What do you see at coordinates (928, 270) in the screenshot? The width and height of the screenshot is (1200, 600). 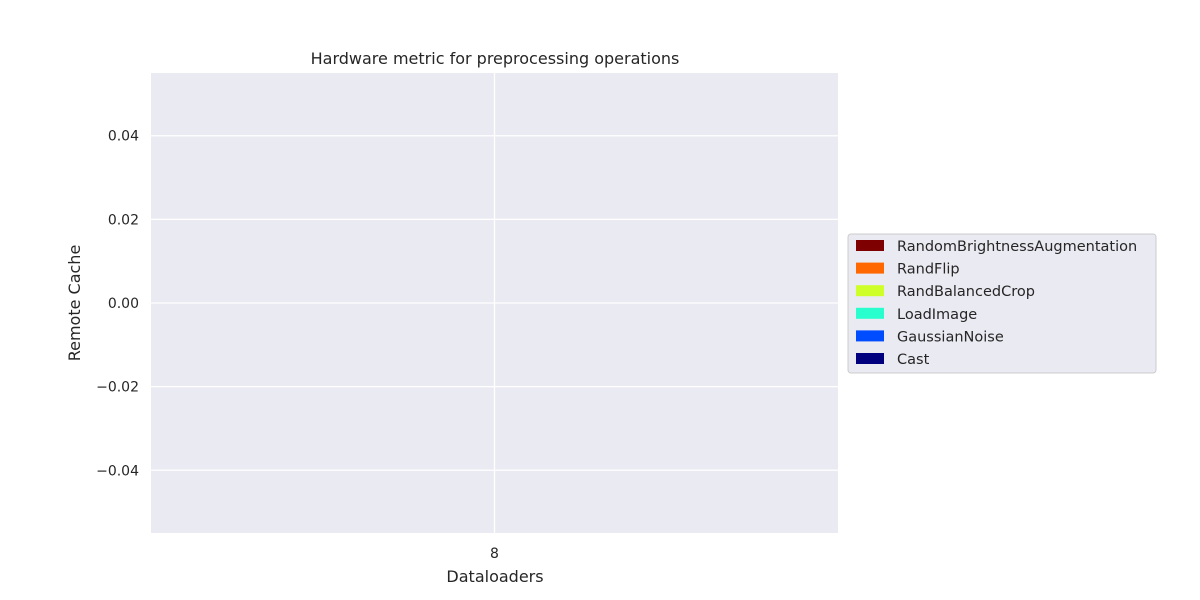 I see `legend-label: RandFlip` at bounding box center [928, 270].